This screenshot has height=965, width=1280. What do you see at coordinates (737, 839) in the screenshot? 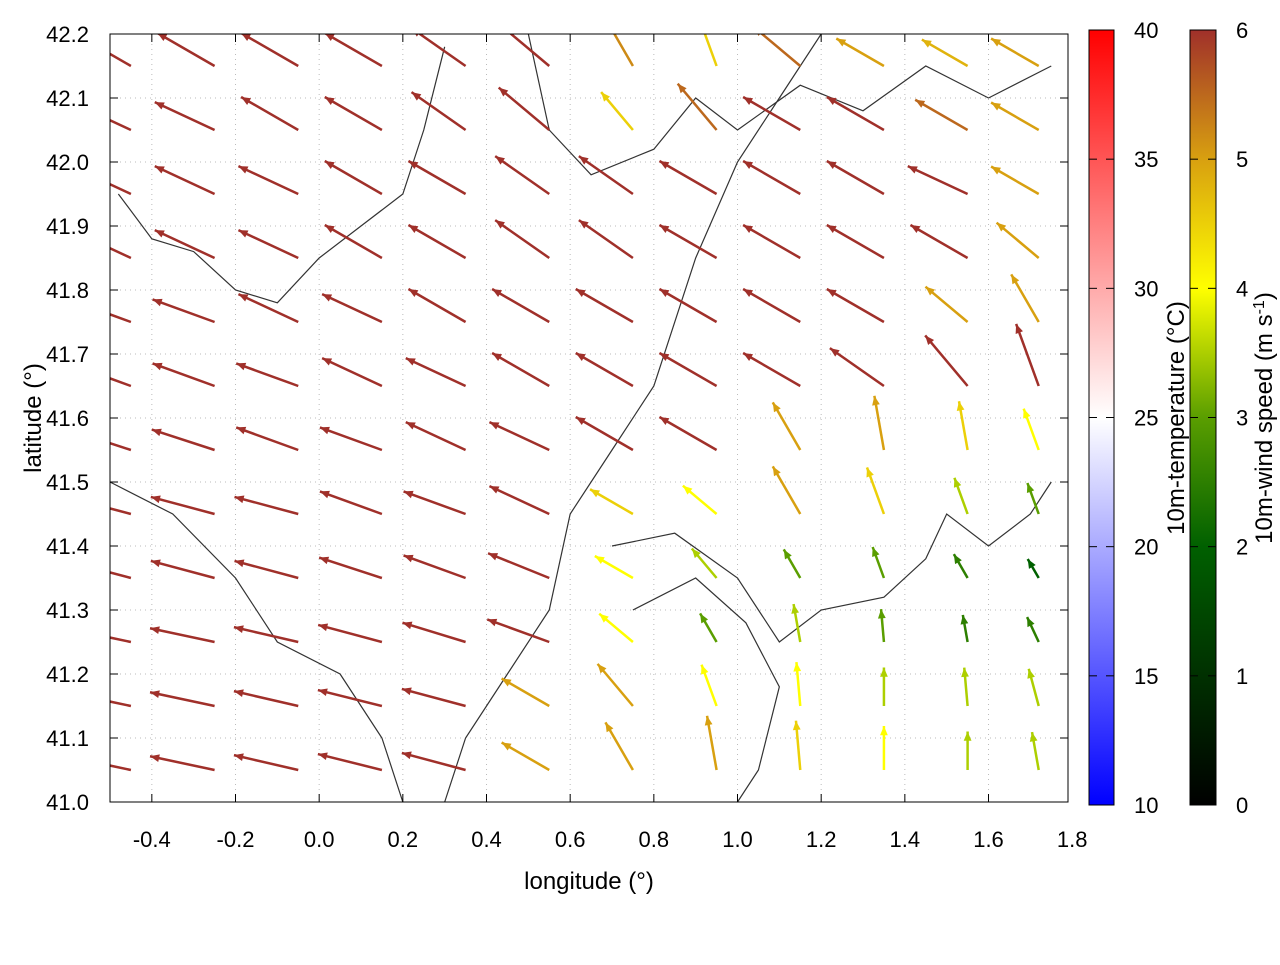
I see `x-tick-label: 1.0` at bounding box center [737, 839].